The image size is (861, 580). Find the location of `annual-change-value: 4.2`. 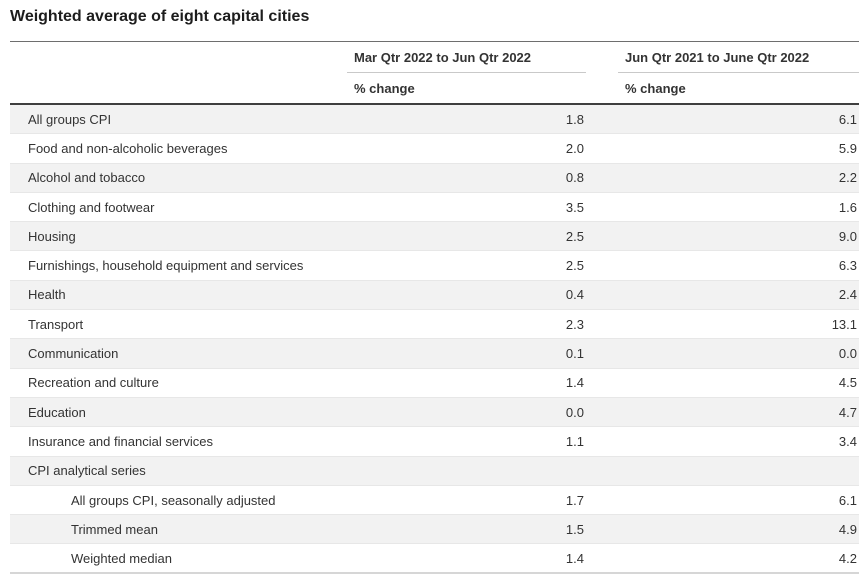

annual-change-value: 4.2 is located at coordinates (847, 558).